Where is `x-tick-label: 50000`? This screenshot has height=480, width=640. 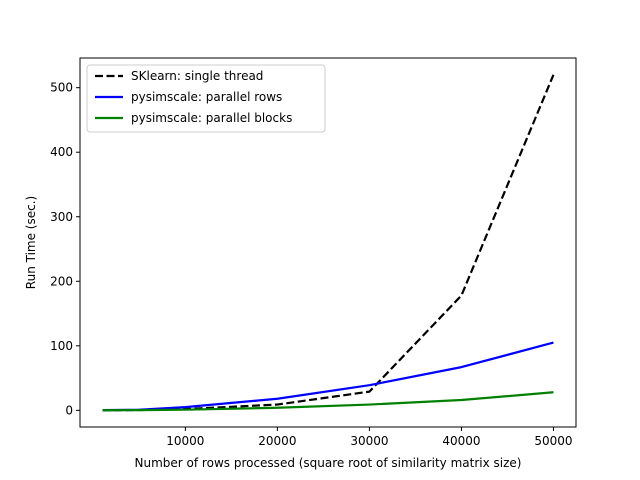 x-tick-label: 50000 is located at coordinates (553, 441).